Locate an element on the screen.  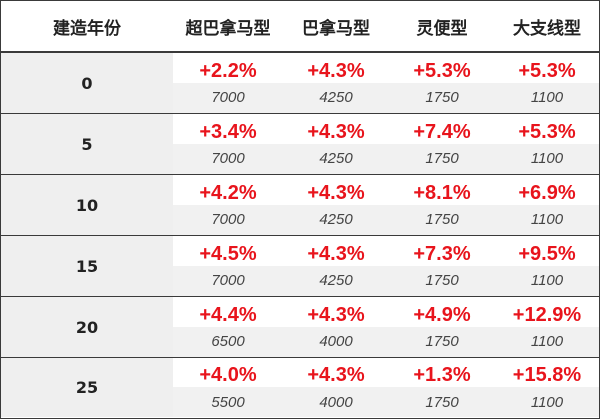
year-cell: 25 is located at coordinates (87, 387).